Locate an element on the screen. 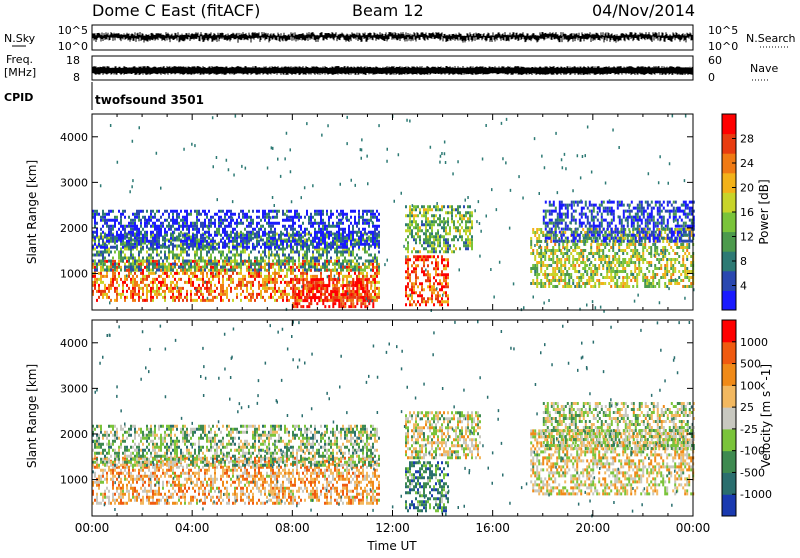 The height and width of the screenshot is (558, 800). colorbar-tick-label: -25 is located at coordinates (749, 429).